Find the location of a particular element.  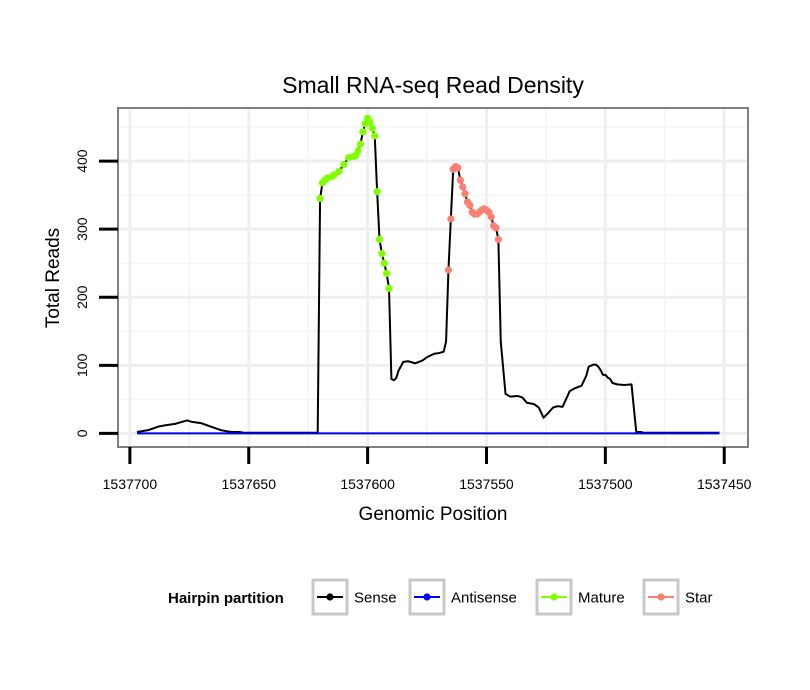

legend-items: Sense Antisense Mature Star is located at coordinates (512, 597).